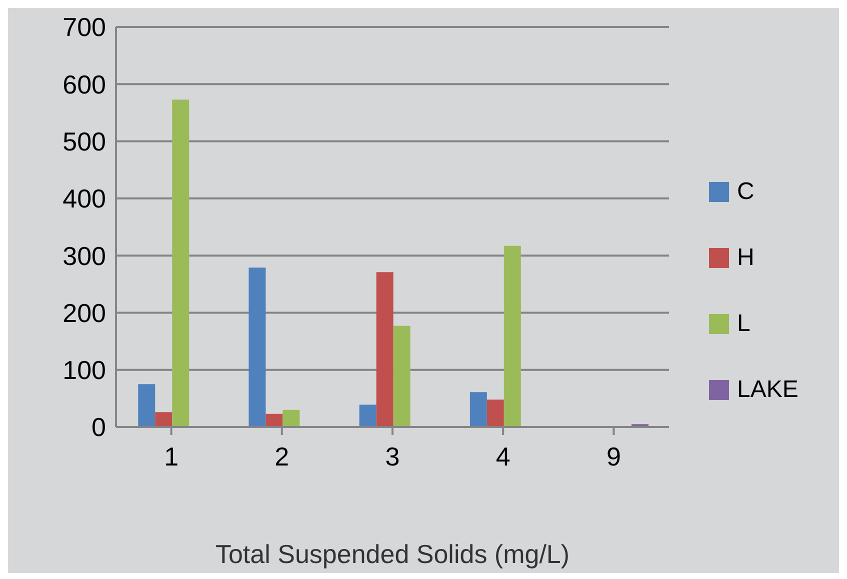 The height and width of the screenshot is (579, 847). I want to click on legend-label: C, so click(745, 192).